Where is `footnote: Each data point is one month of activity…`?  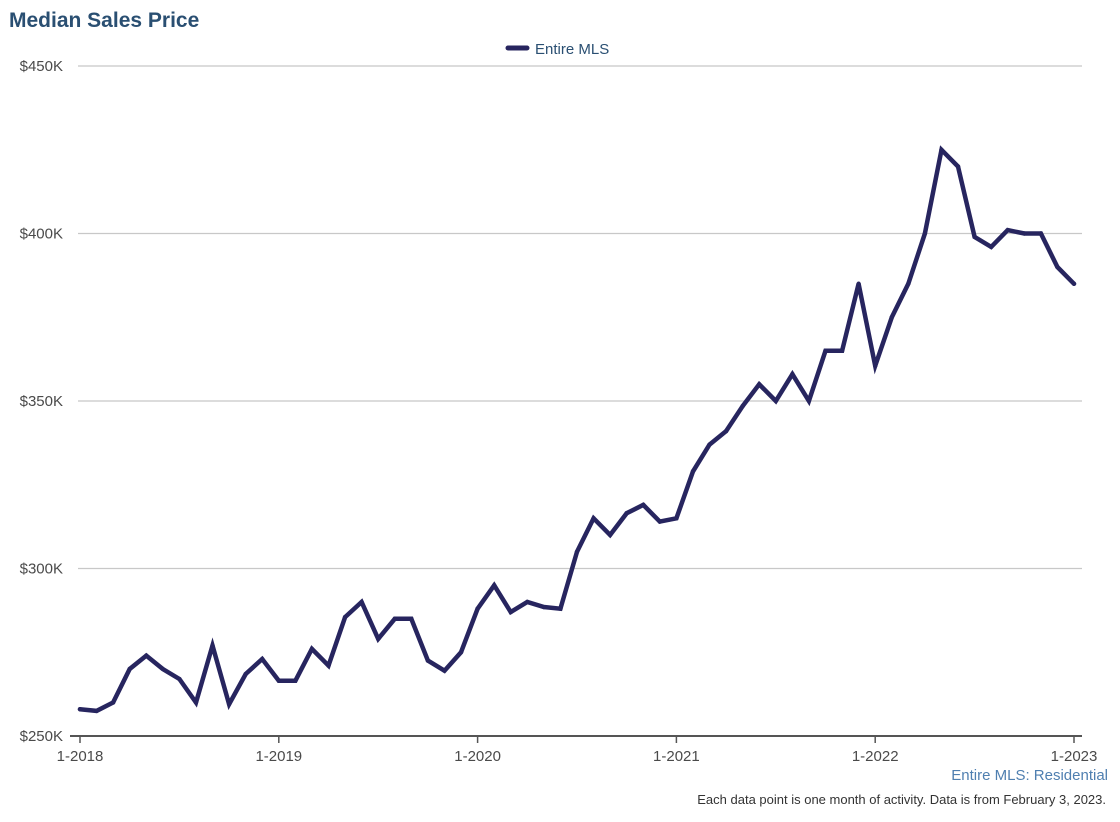
footnote: Each data point is one month of activity… is located at coordinates (901, 799).